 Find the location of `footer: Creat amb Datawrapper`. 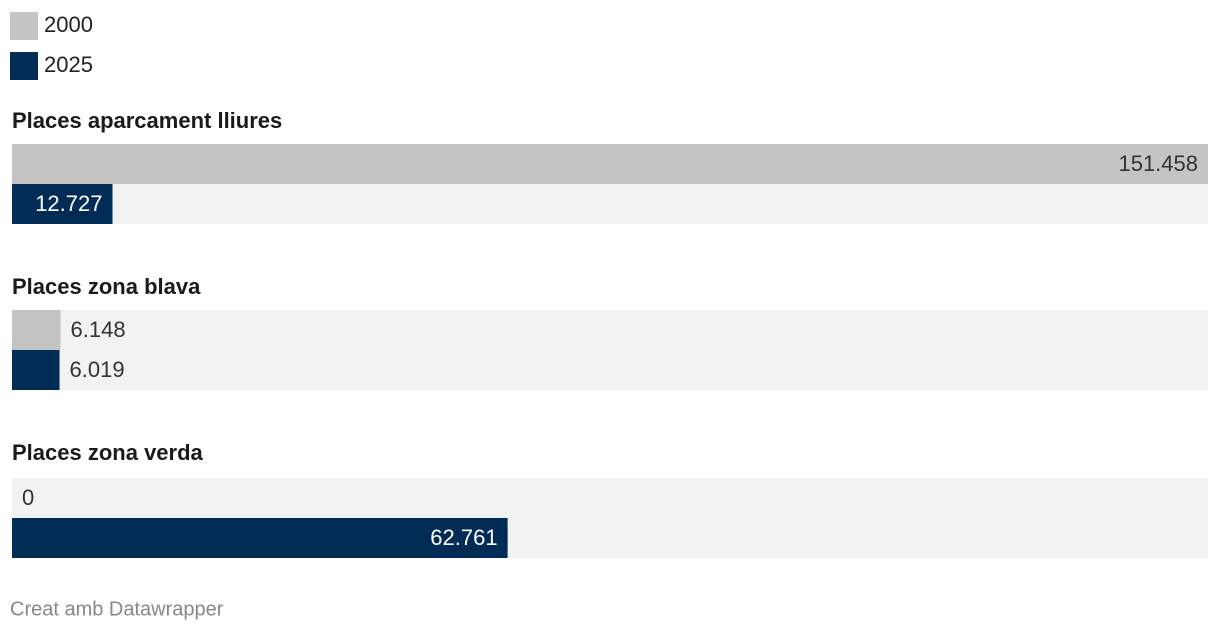

footer: Creat amb Datawrapper is located at coordinates (117, 609).